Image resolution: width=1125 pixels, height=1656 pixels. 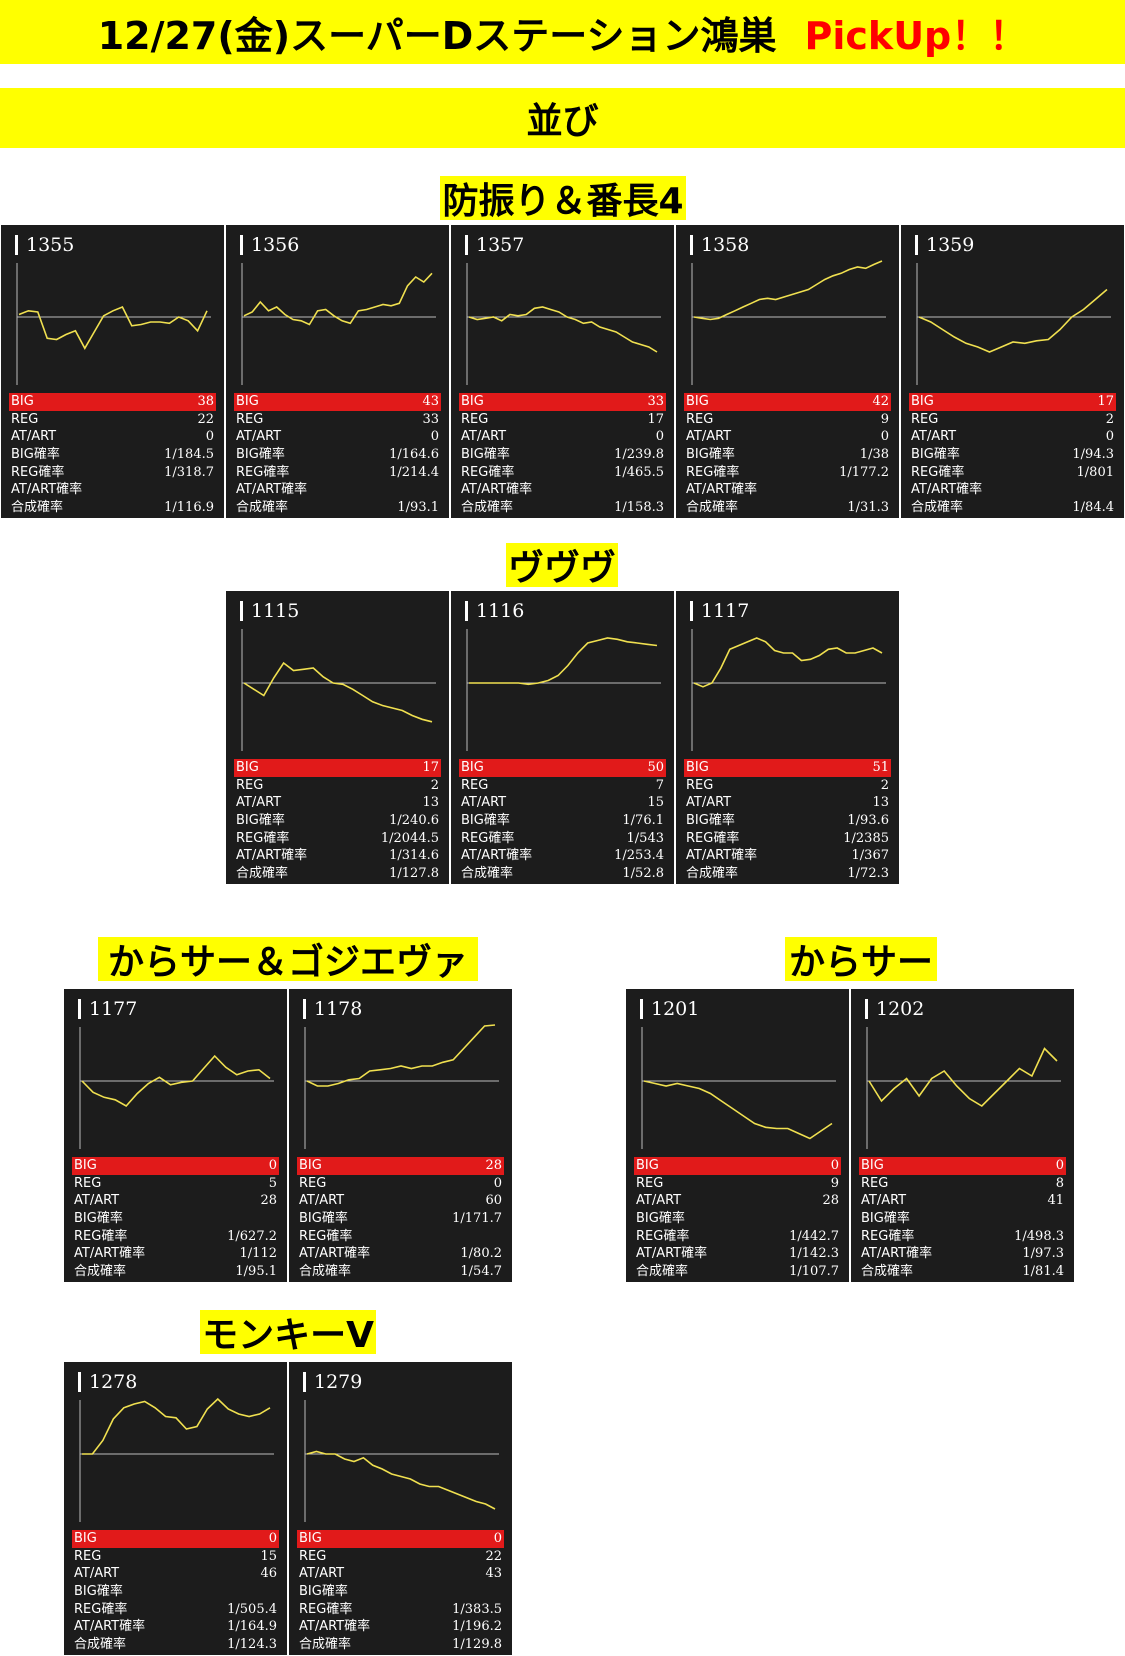 What do you see at coordinates (1012, 473) in the screenshot?
I see `stat-row-reg-rate: REG確率 1/801` at bounding box center [1012, 473].